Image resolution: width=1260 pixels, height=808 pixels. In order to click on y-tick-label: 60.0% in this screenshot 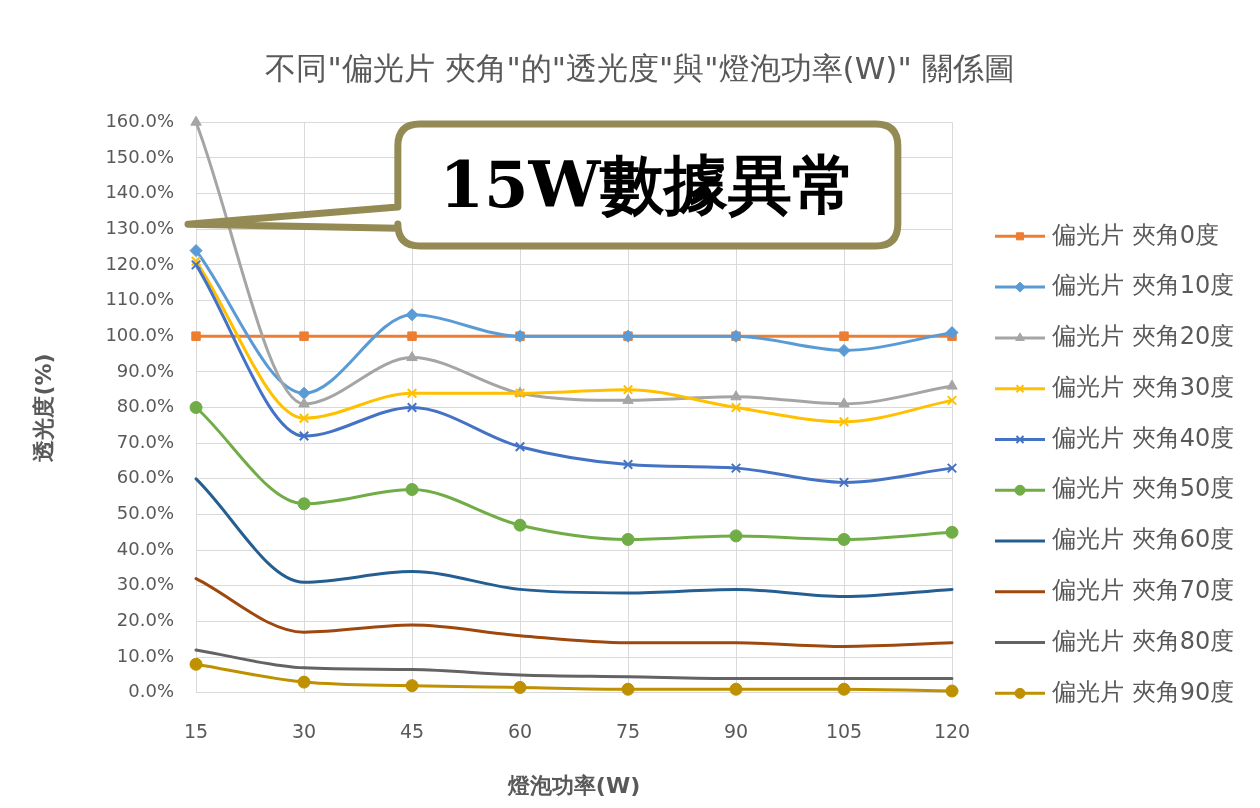, I will do `click(145, 477)`.